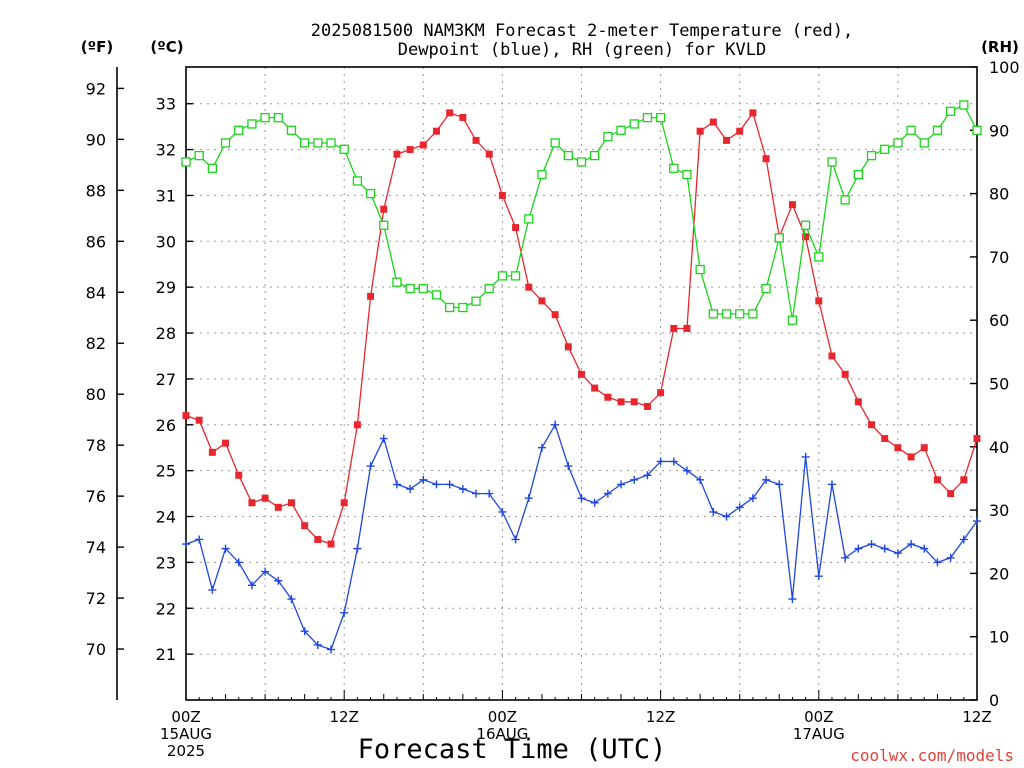 Image resolution: width=1024 pixels, height=768 pixels. I want to click on x-tick-label: 16AUG, so click(502, 734).